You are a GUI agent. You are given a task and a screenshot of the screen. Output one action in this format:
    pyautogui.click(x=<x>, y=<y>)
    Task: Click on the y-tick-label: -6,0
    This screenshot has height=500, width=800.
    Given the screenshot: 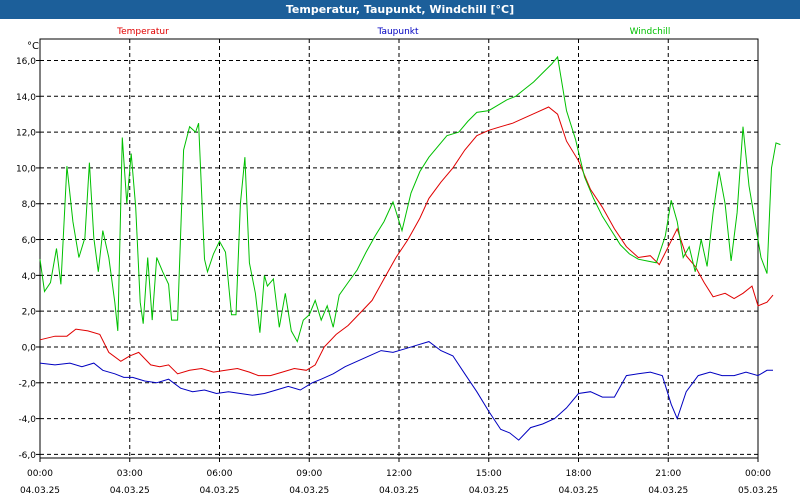 What is the action you would take?
    pyautogui.click(x=27, y=456)
    